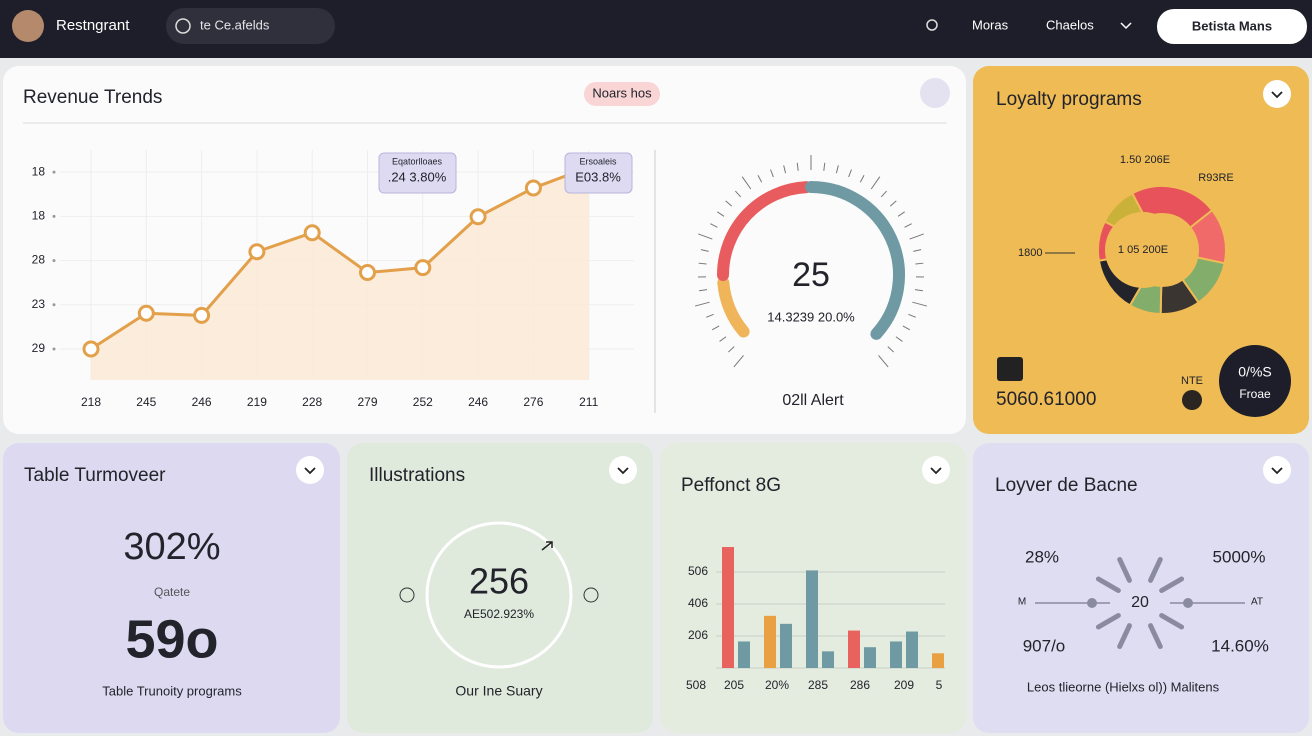  What do you see at coordinates (777, 685) in the screenshot?
I see `x-tick-label: 20%` at bounding box center [777, 685].